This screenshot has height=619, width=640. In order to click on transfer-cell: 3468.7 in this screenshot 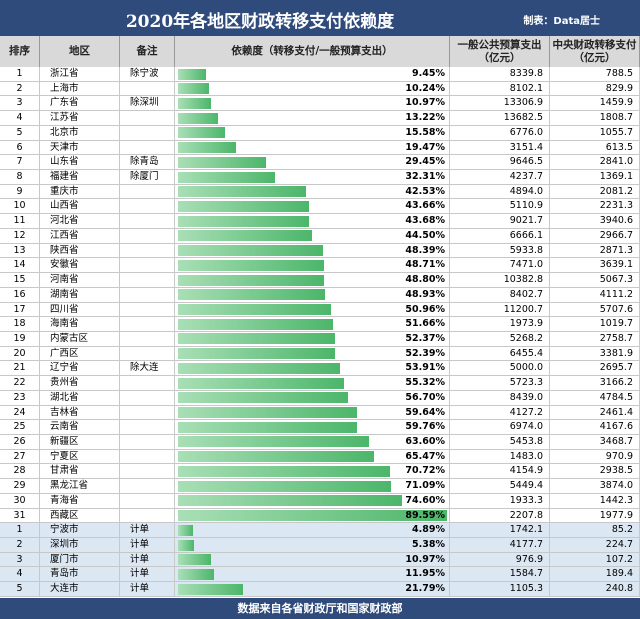, I will do `click(595, 441)`.